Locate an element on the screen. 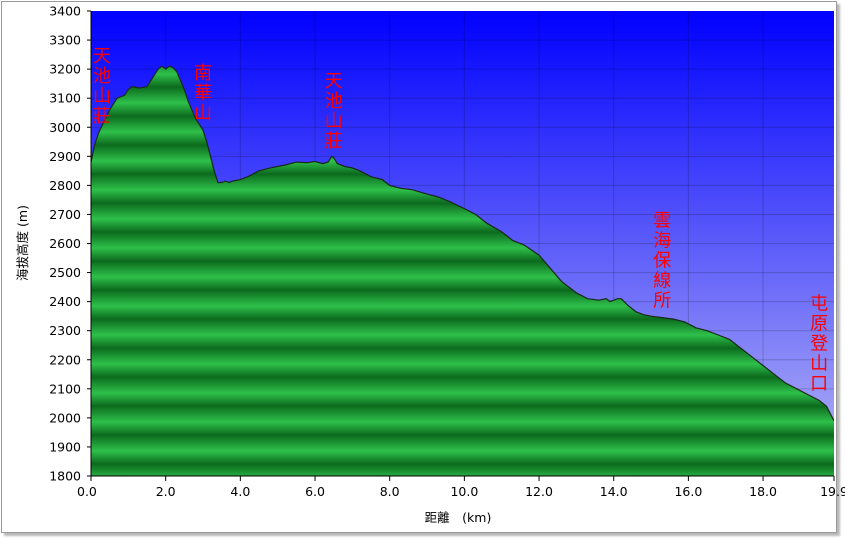  annotation-char: 華 is located at coordinates (203, 93).